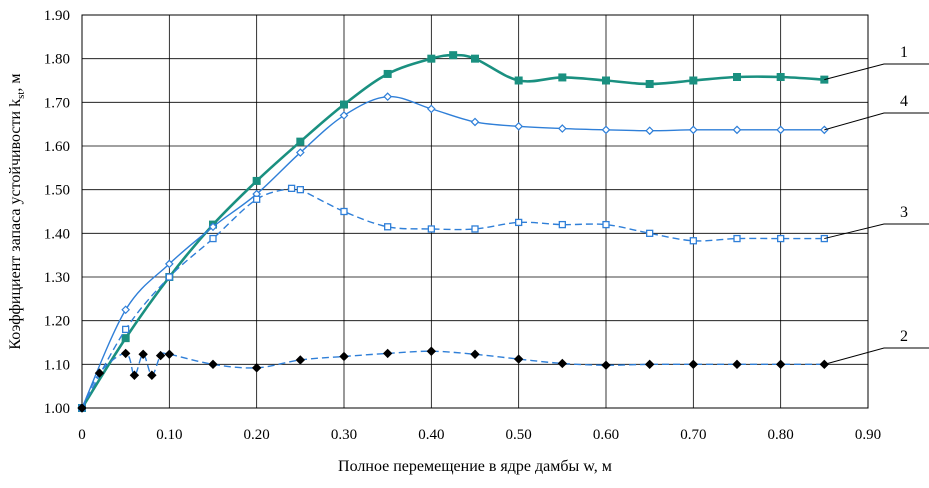 The height and width of the screenshot is (488, 929). What do you see at coordinates (15, 224) in the screenshot?
I see `y-axis-title-main: Коэффициент запаса устойчивости k` at bounding box center [15, 224].